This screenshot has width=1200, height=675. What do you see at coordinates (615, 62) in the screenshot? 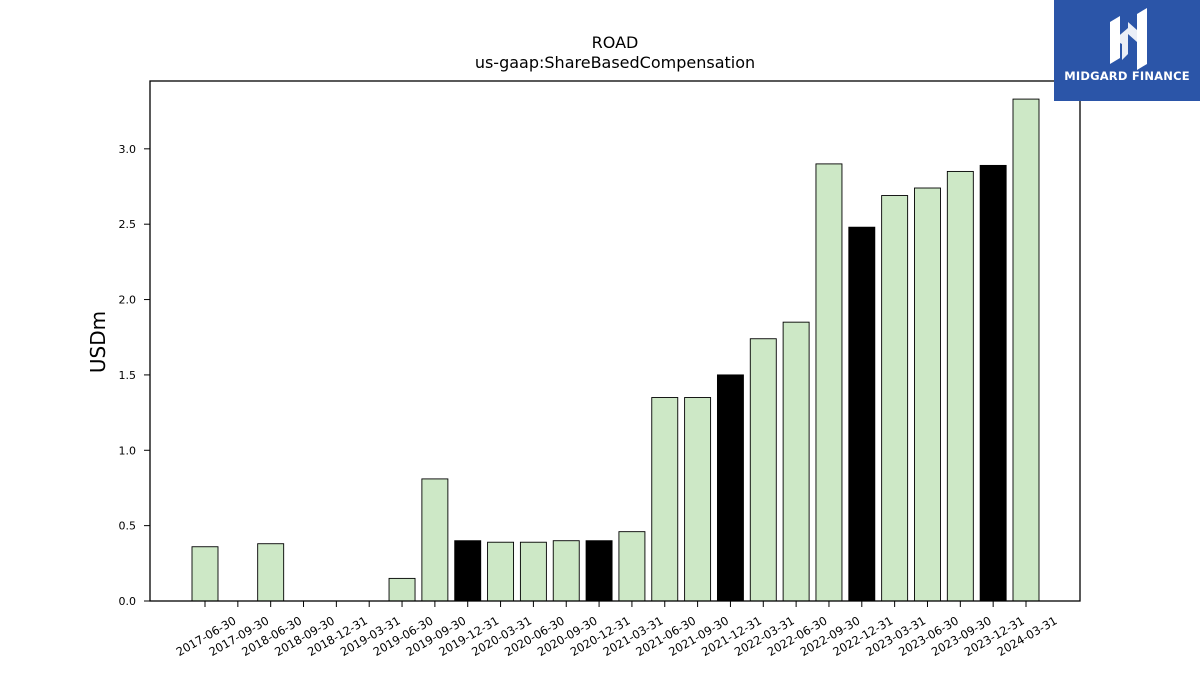
I see `chart-subtitle: us-gaap:ShareBasedCompensation` at bounding box center [615, 62].